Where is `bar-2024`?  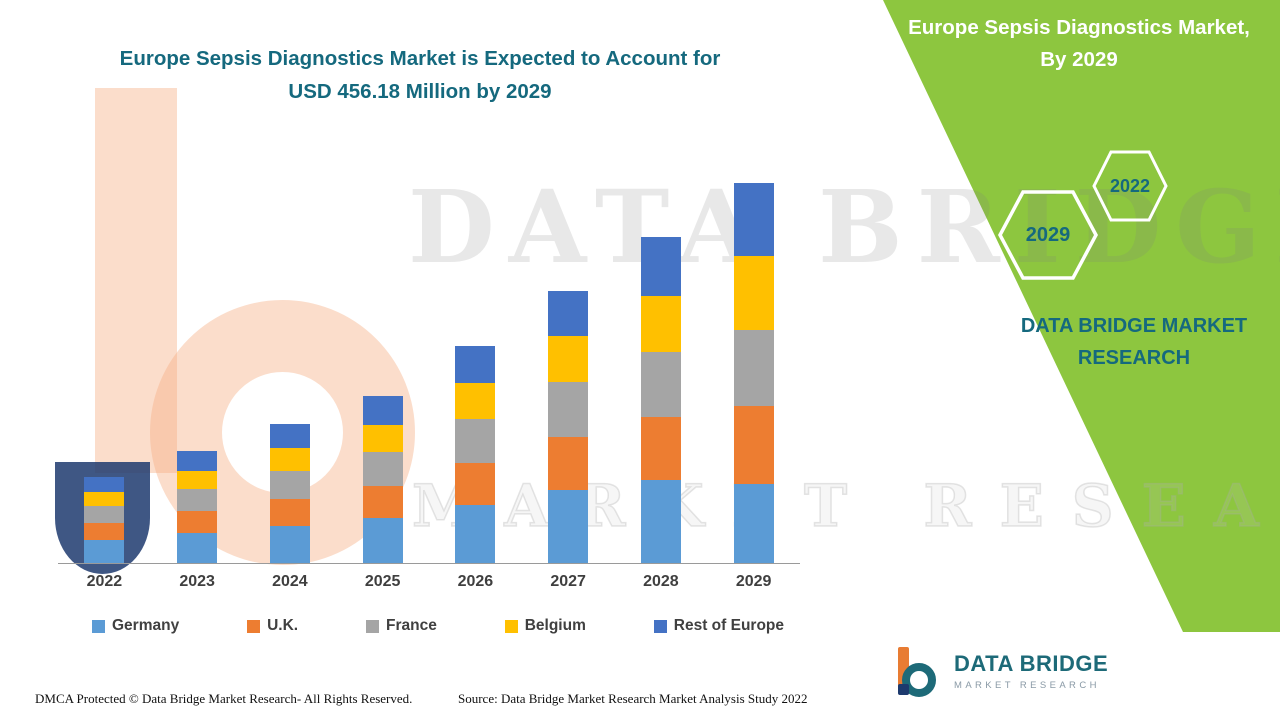
bar-2024 is located at coordinates (289, 373).